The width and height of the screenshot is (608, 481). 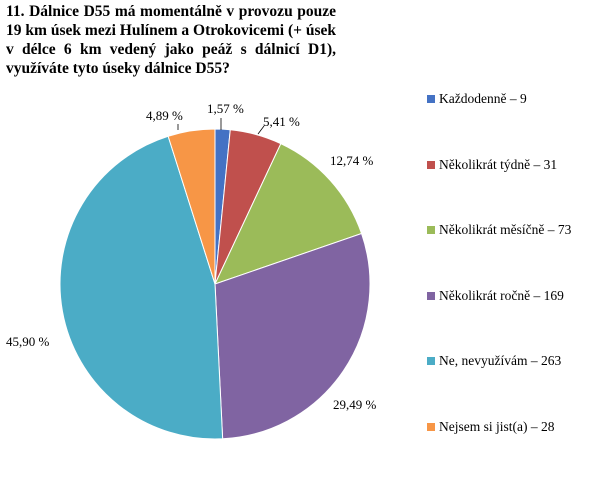 I want to click on legend-label: Ne, nevyužívám – 263, so click(x=500, y=360).